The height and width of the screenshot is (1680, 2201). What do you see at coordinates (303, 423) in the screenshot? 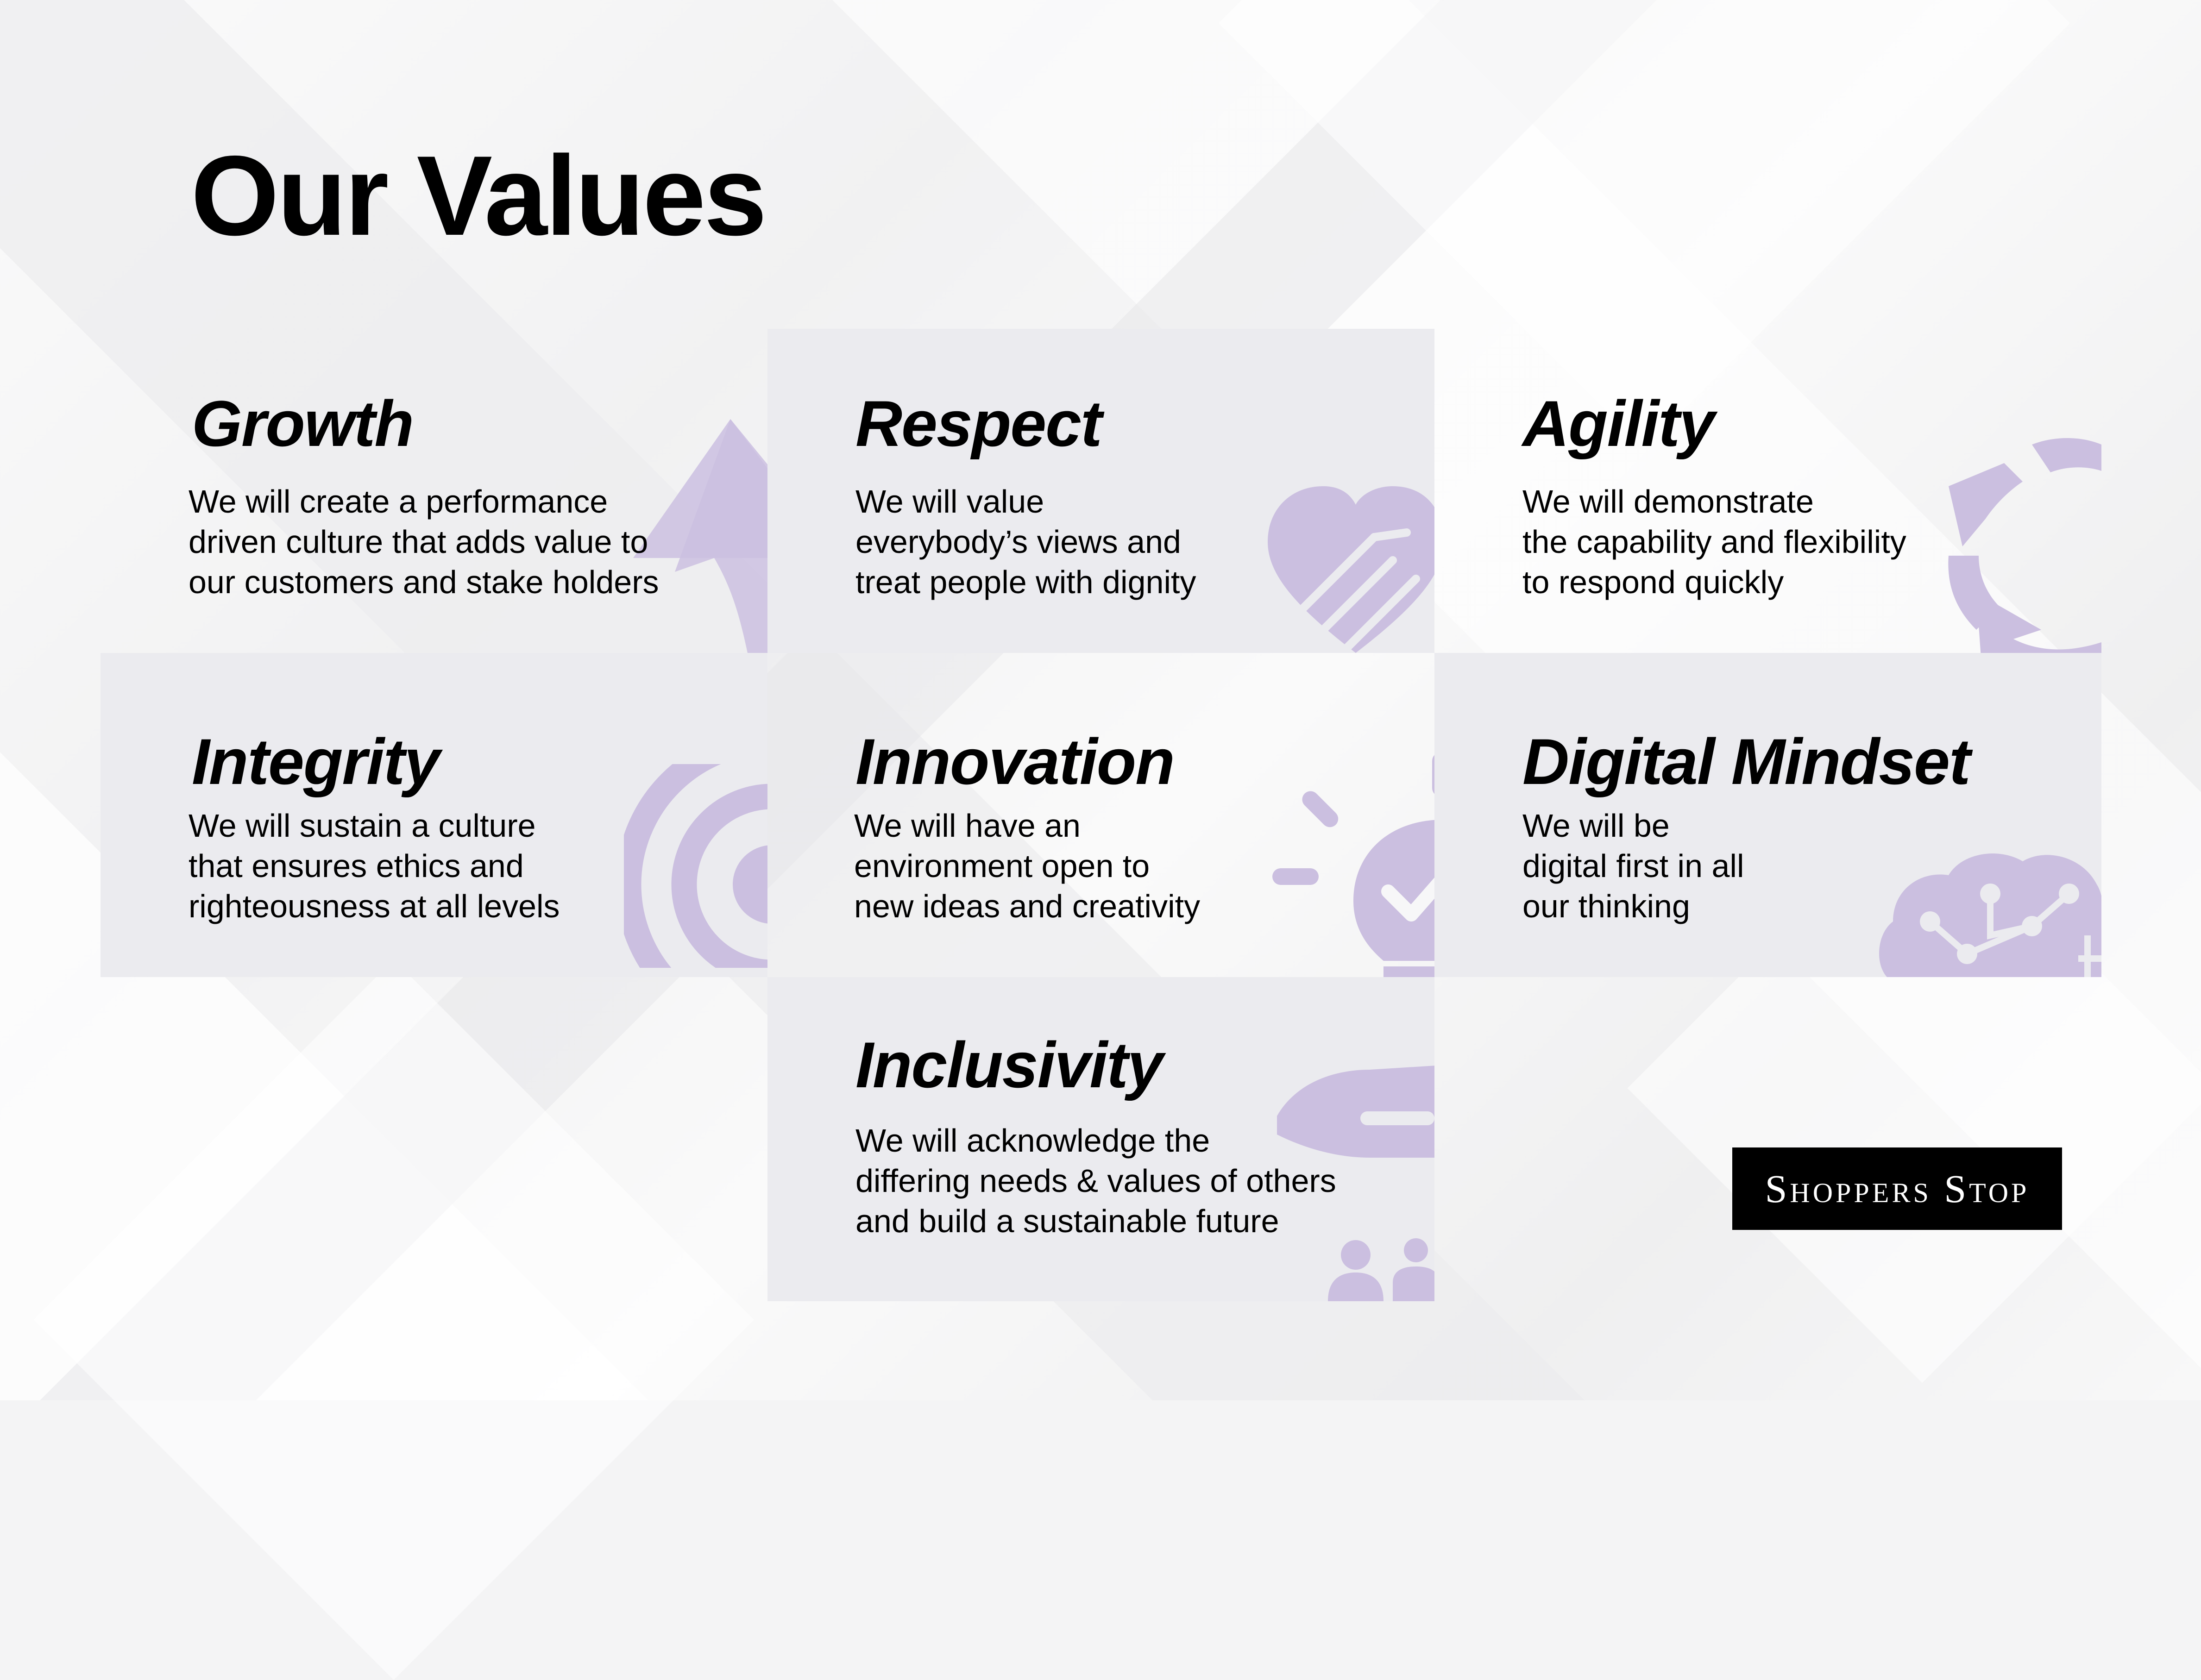
I see `value-title: Growth` at bounding box center [303, 423].